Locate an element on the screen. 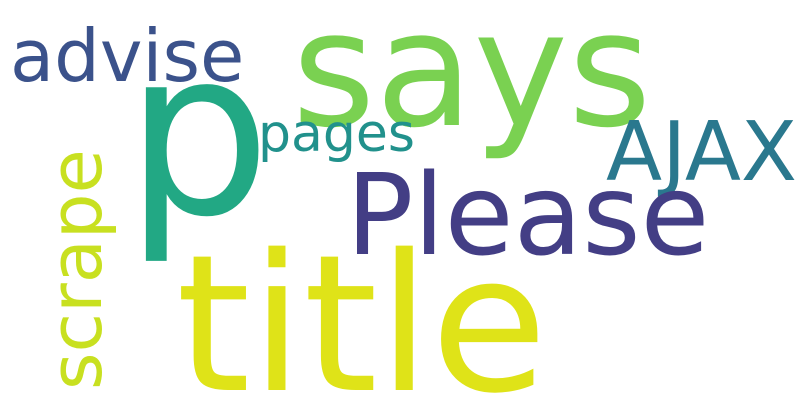 The width and height of the screenshot is (800, 400). word-ajax: AJAX is located at coordinates (702, 152).